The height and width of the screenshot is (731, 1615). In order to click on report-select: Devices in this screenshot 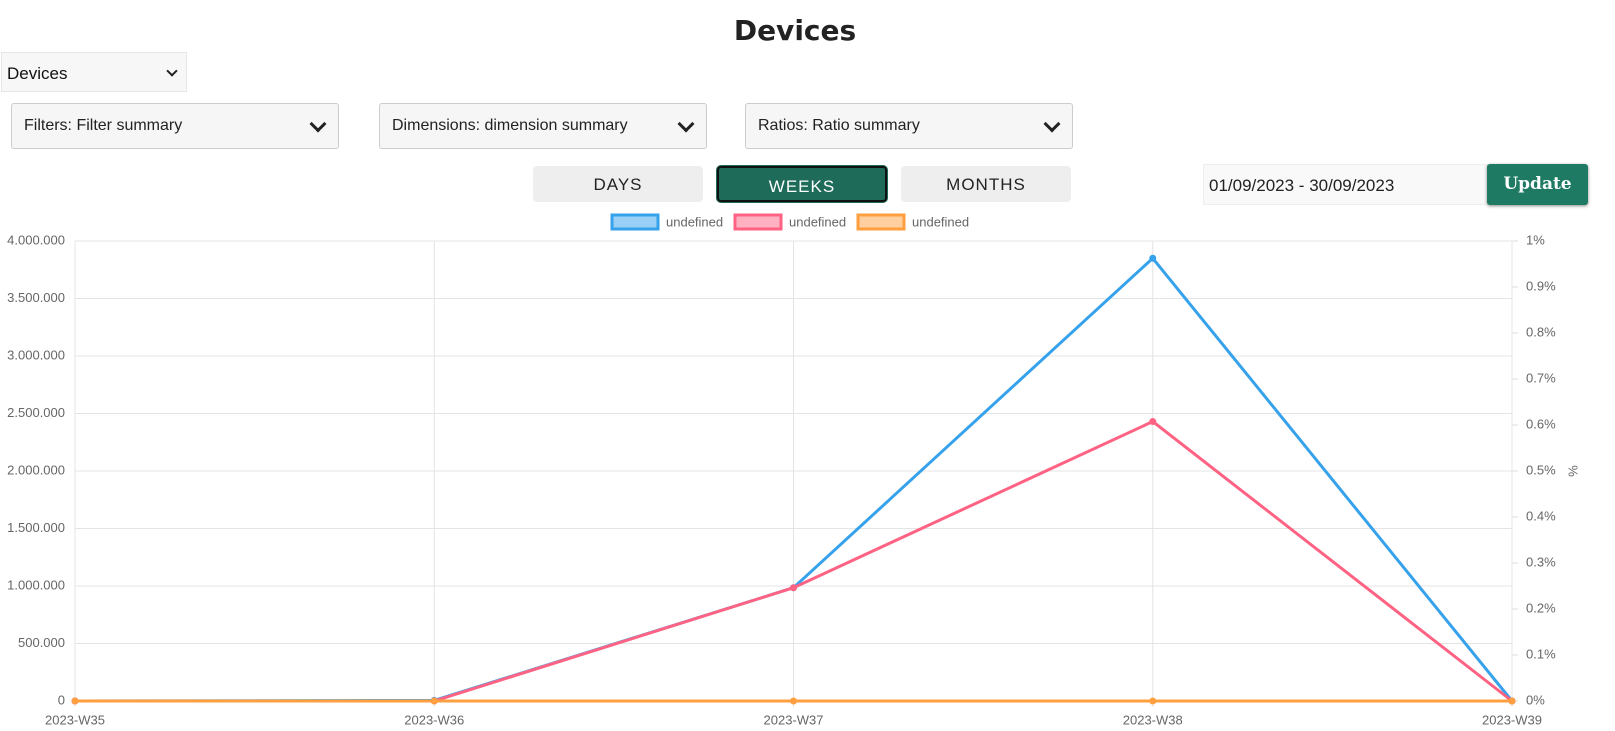, I will do `click(94, 72)`.